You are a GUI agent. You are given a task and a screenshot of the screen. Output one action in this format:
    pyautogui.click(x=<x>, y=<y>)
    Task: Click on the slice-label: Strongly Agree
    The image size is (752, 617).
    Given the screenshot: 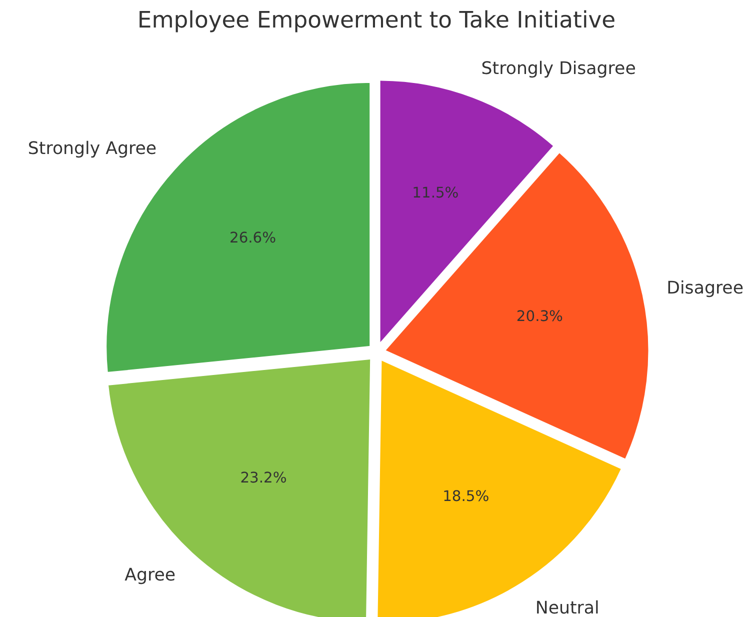 What is the action you would take?
    pyautogui.click(x=92, y=148)
    